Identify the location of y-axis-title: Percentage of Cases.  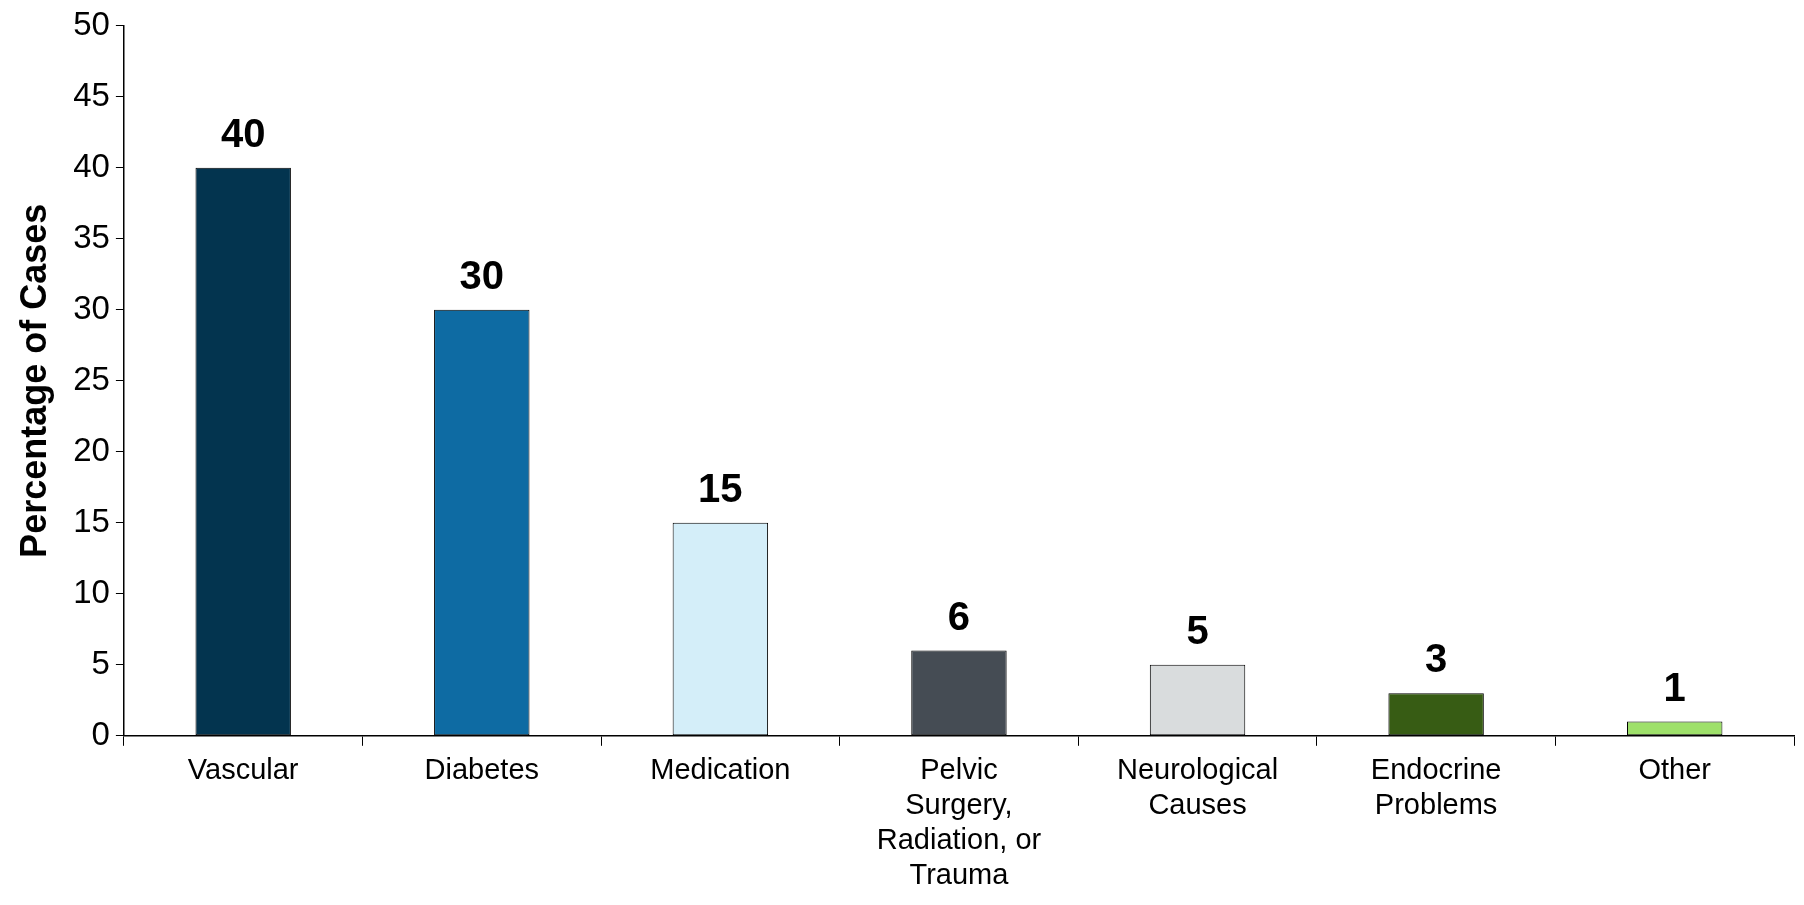
(33, 380).